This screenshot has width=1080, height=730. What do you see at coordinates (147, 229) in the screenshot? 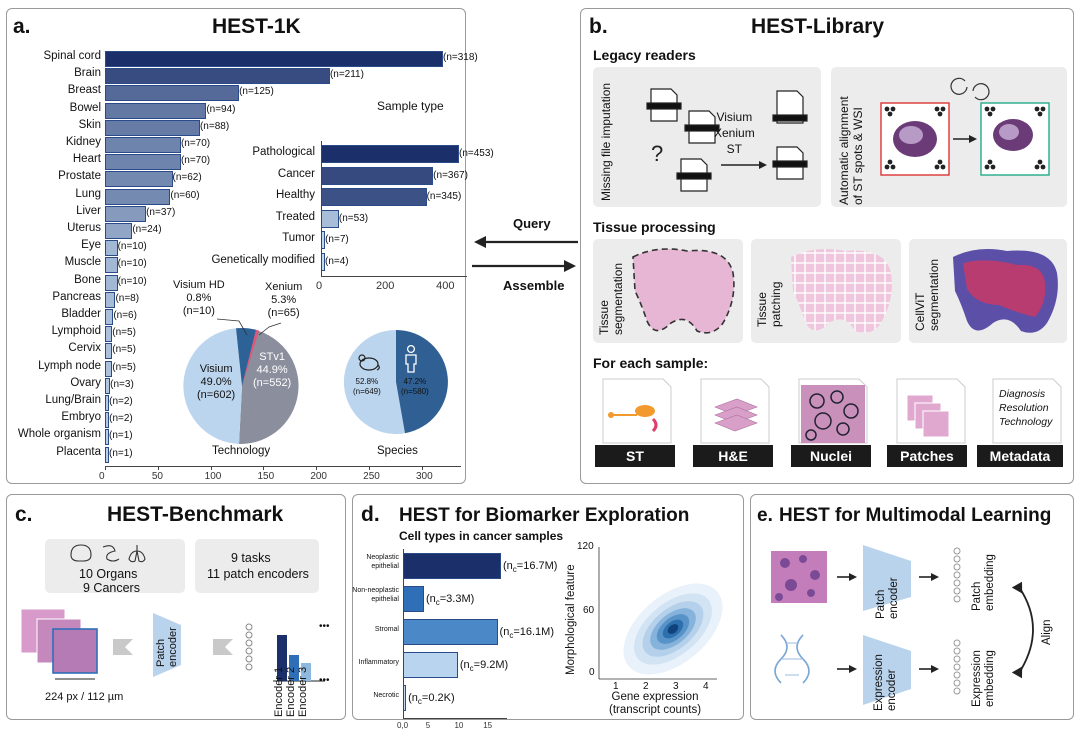
I see `organ-count: (n=24)` at bounding box center [147, 229].